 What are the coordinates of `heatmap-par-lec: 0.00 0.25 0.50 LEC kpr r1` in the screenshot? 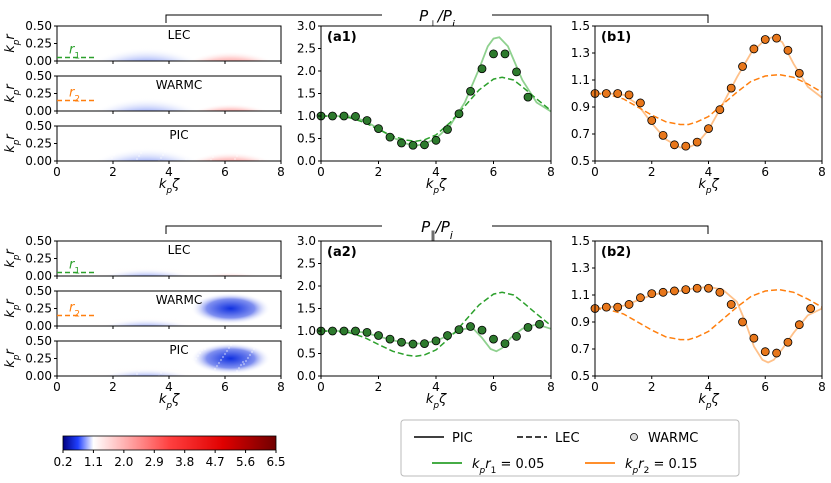 It's located at (142, 258).